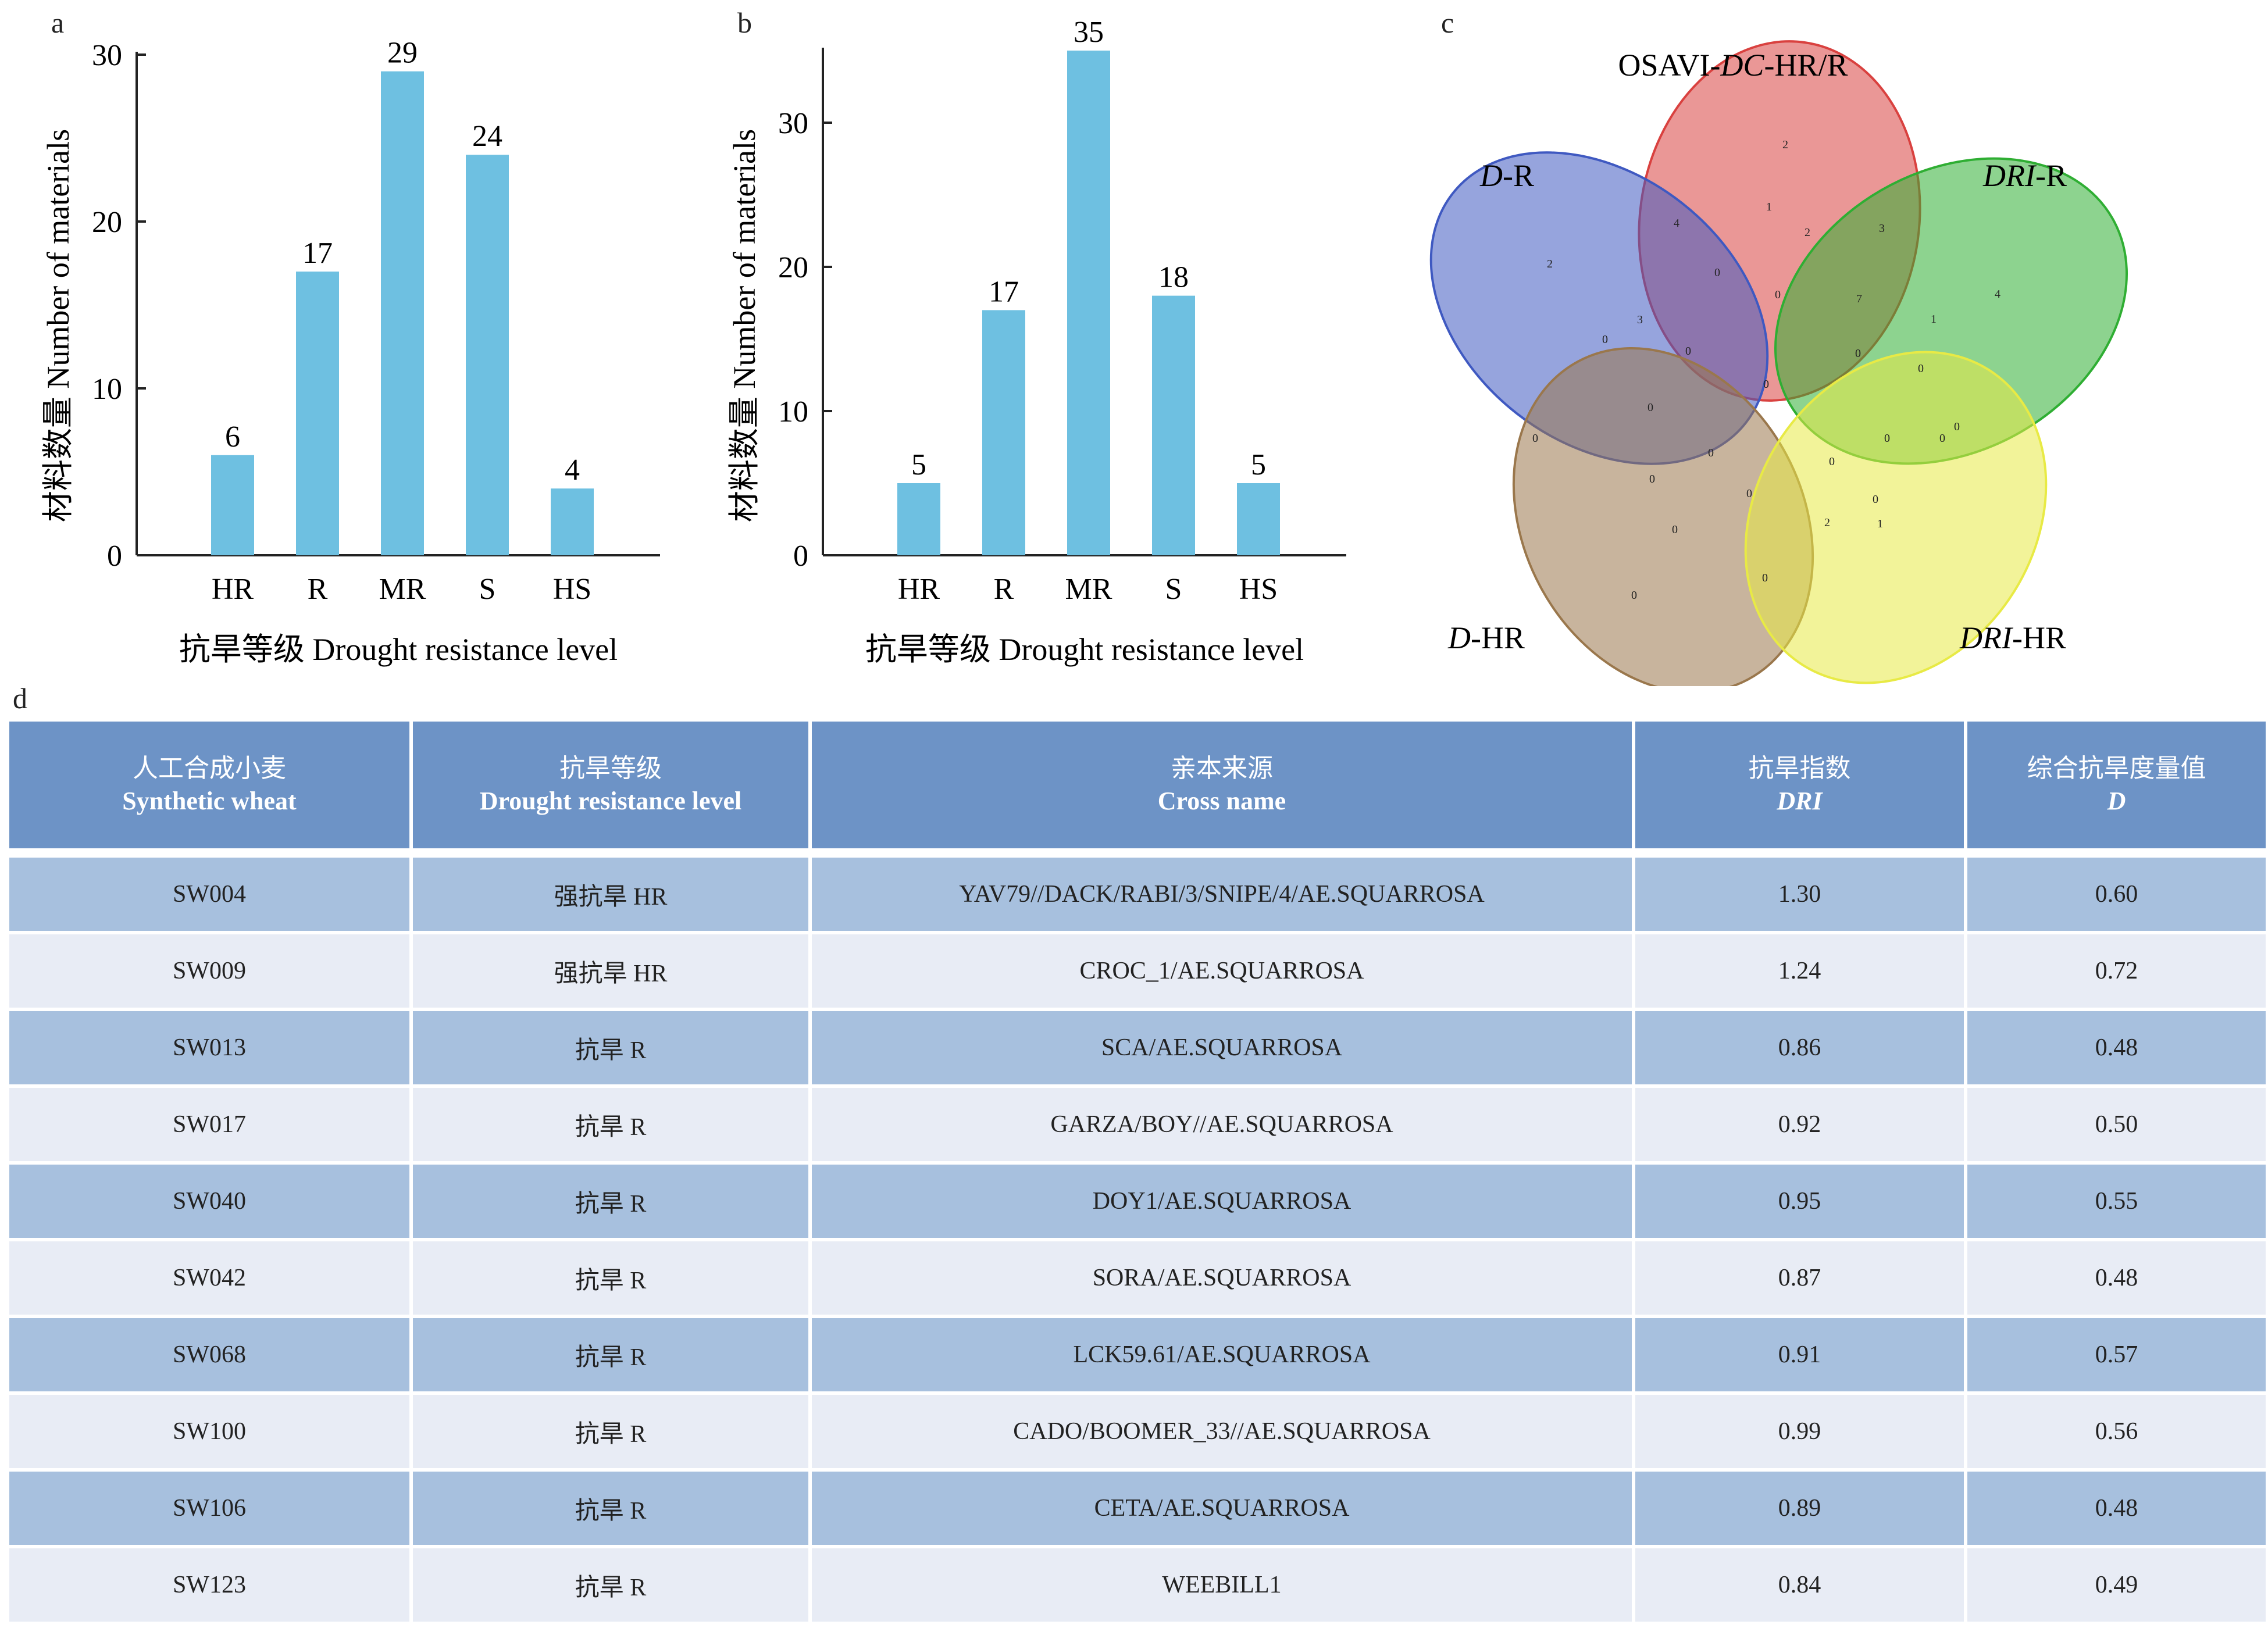 The width and height of the screenshot is (2268, 1628). What do you see at coordinates (1799, 1047) in the screenshot?
I see `cell-dri: 0.86` at bounding box center [1799, 1047].